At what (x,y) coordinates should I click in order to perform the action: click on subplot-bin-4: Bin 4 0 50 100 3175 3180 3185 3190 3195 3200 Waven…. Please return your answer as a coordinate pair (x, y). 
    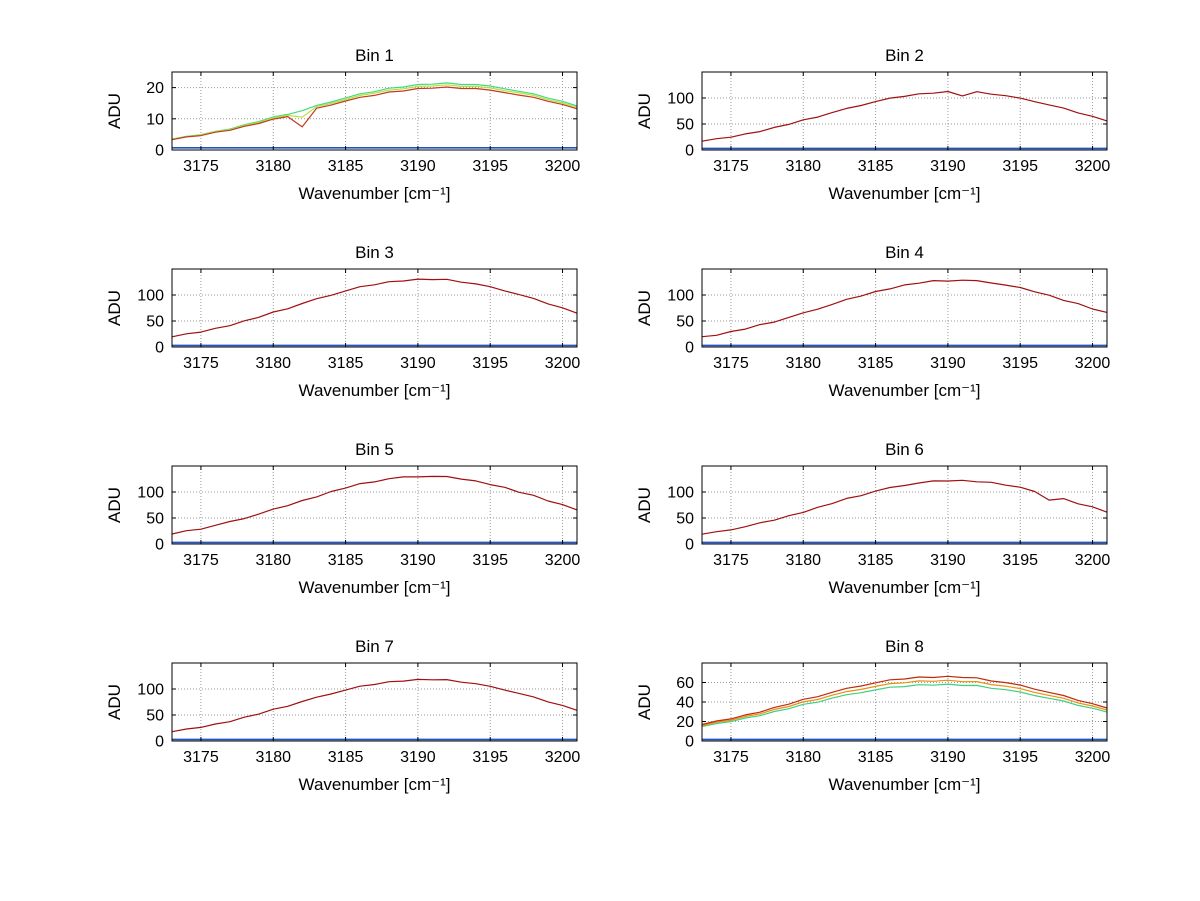
    Looking at the image, I should click on (857, 337).